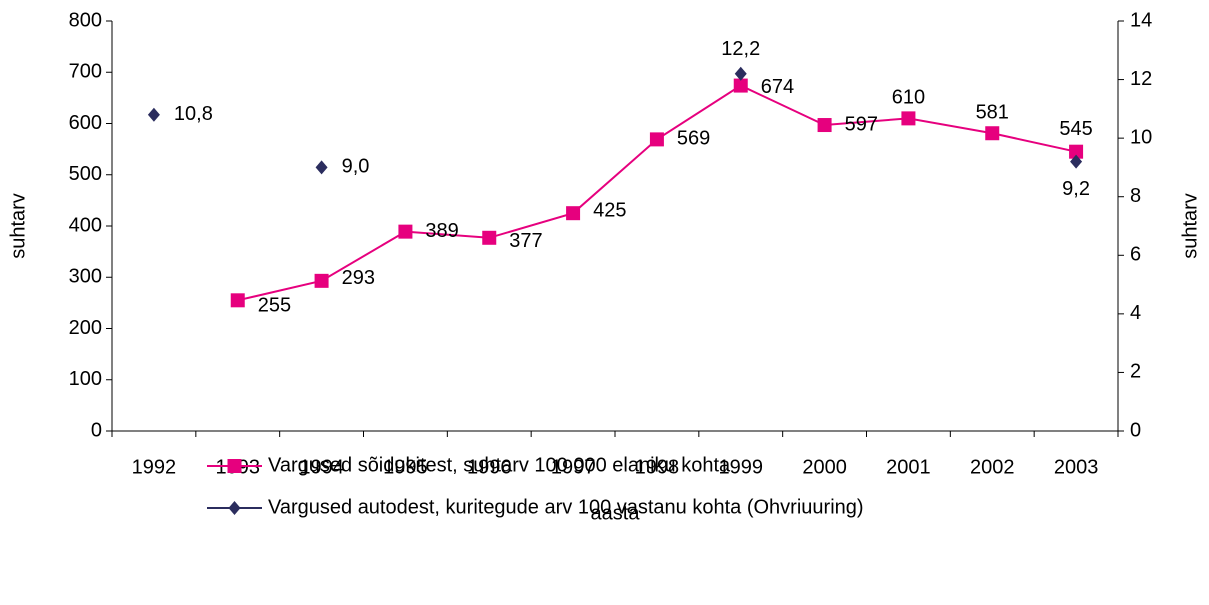 The height and width of the screenshot is (605, 1209). I want to click on data-label: 377, so click(525, 241).